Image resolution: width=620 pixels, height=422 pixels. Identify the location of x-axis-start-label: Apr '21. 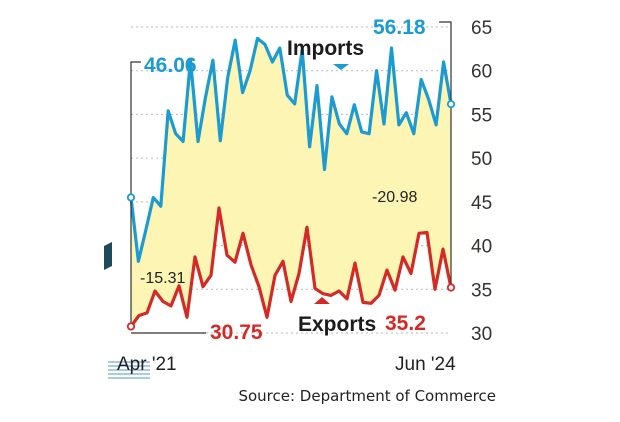
(147, 364).